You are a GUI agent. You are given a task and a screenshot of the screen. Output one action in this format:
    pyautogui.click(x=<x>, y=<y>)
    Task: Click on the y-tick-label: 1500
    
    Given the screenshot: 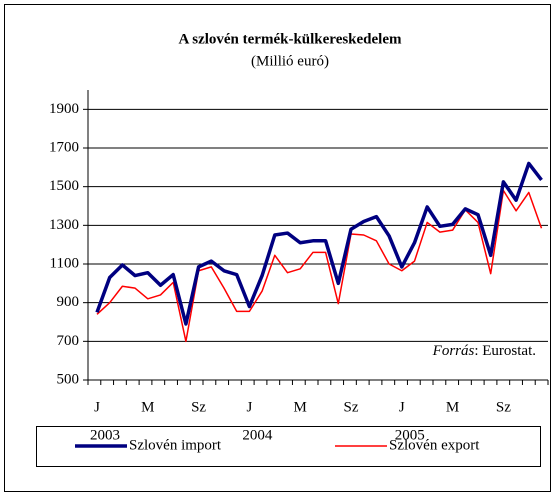 What is the action you would take?
    pyautogui.click(x=64, y=186)
    